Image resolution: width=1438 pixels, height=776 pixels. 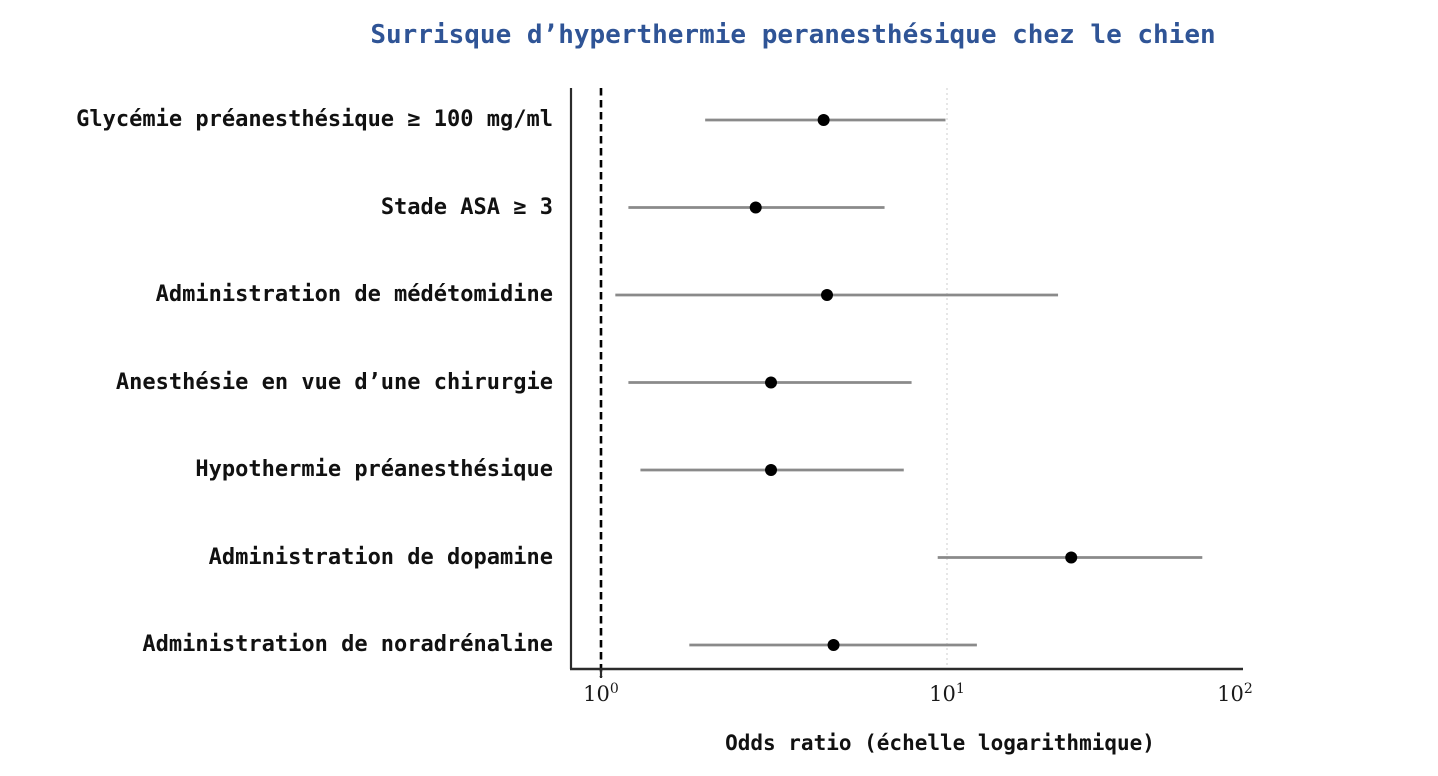 What do you see at coordinates (354, 294) in the screenshot?
I see `row-label: Administration de médétomidine` at bounding box center [354, 294].